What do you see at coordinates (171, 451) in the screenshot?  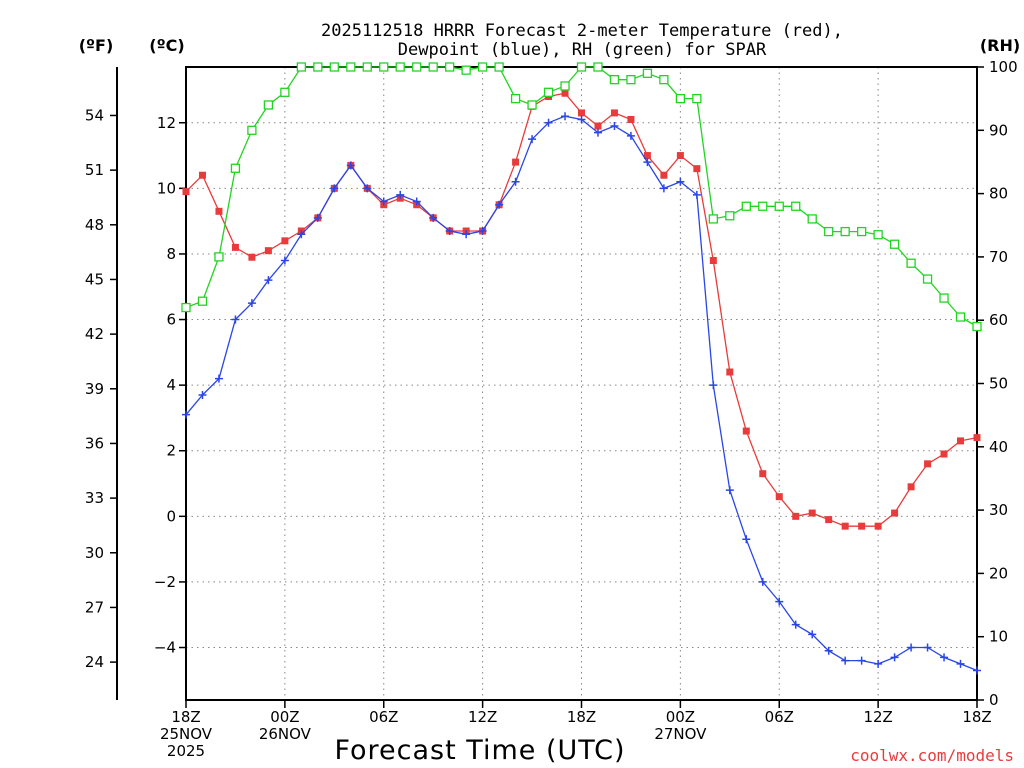 I see `celsius-tick-label: 2` at bounding box center [171, 451].